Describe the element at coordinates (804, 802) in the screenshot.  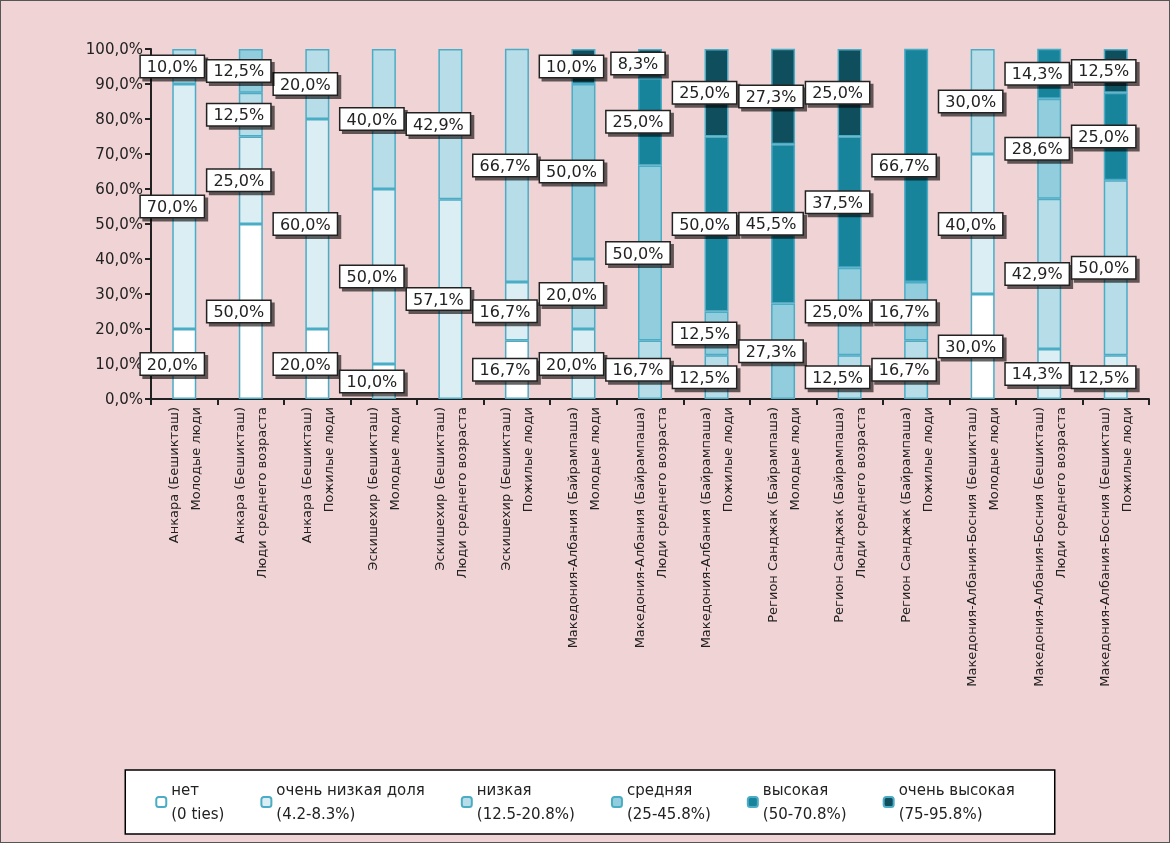
I see `legend-label: высокая (50-70.8%)` at that location.